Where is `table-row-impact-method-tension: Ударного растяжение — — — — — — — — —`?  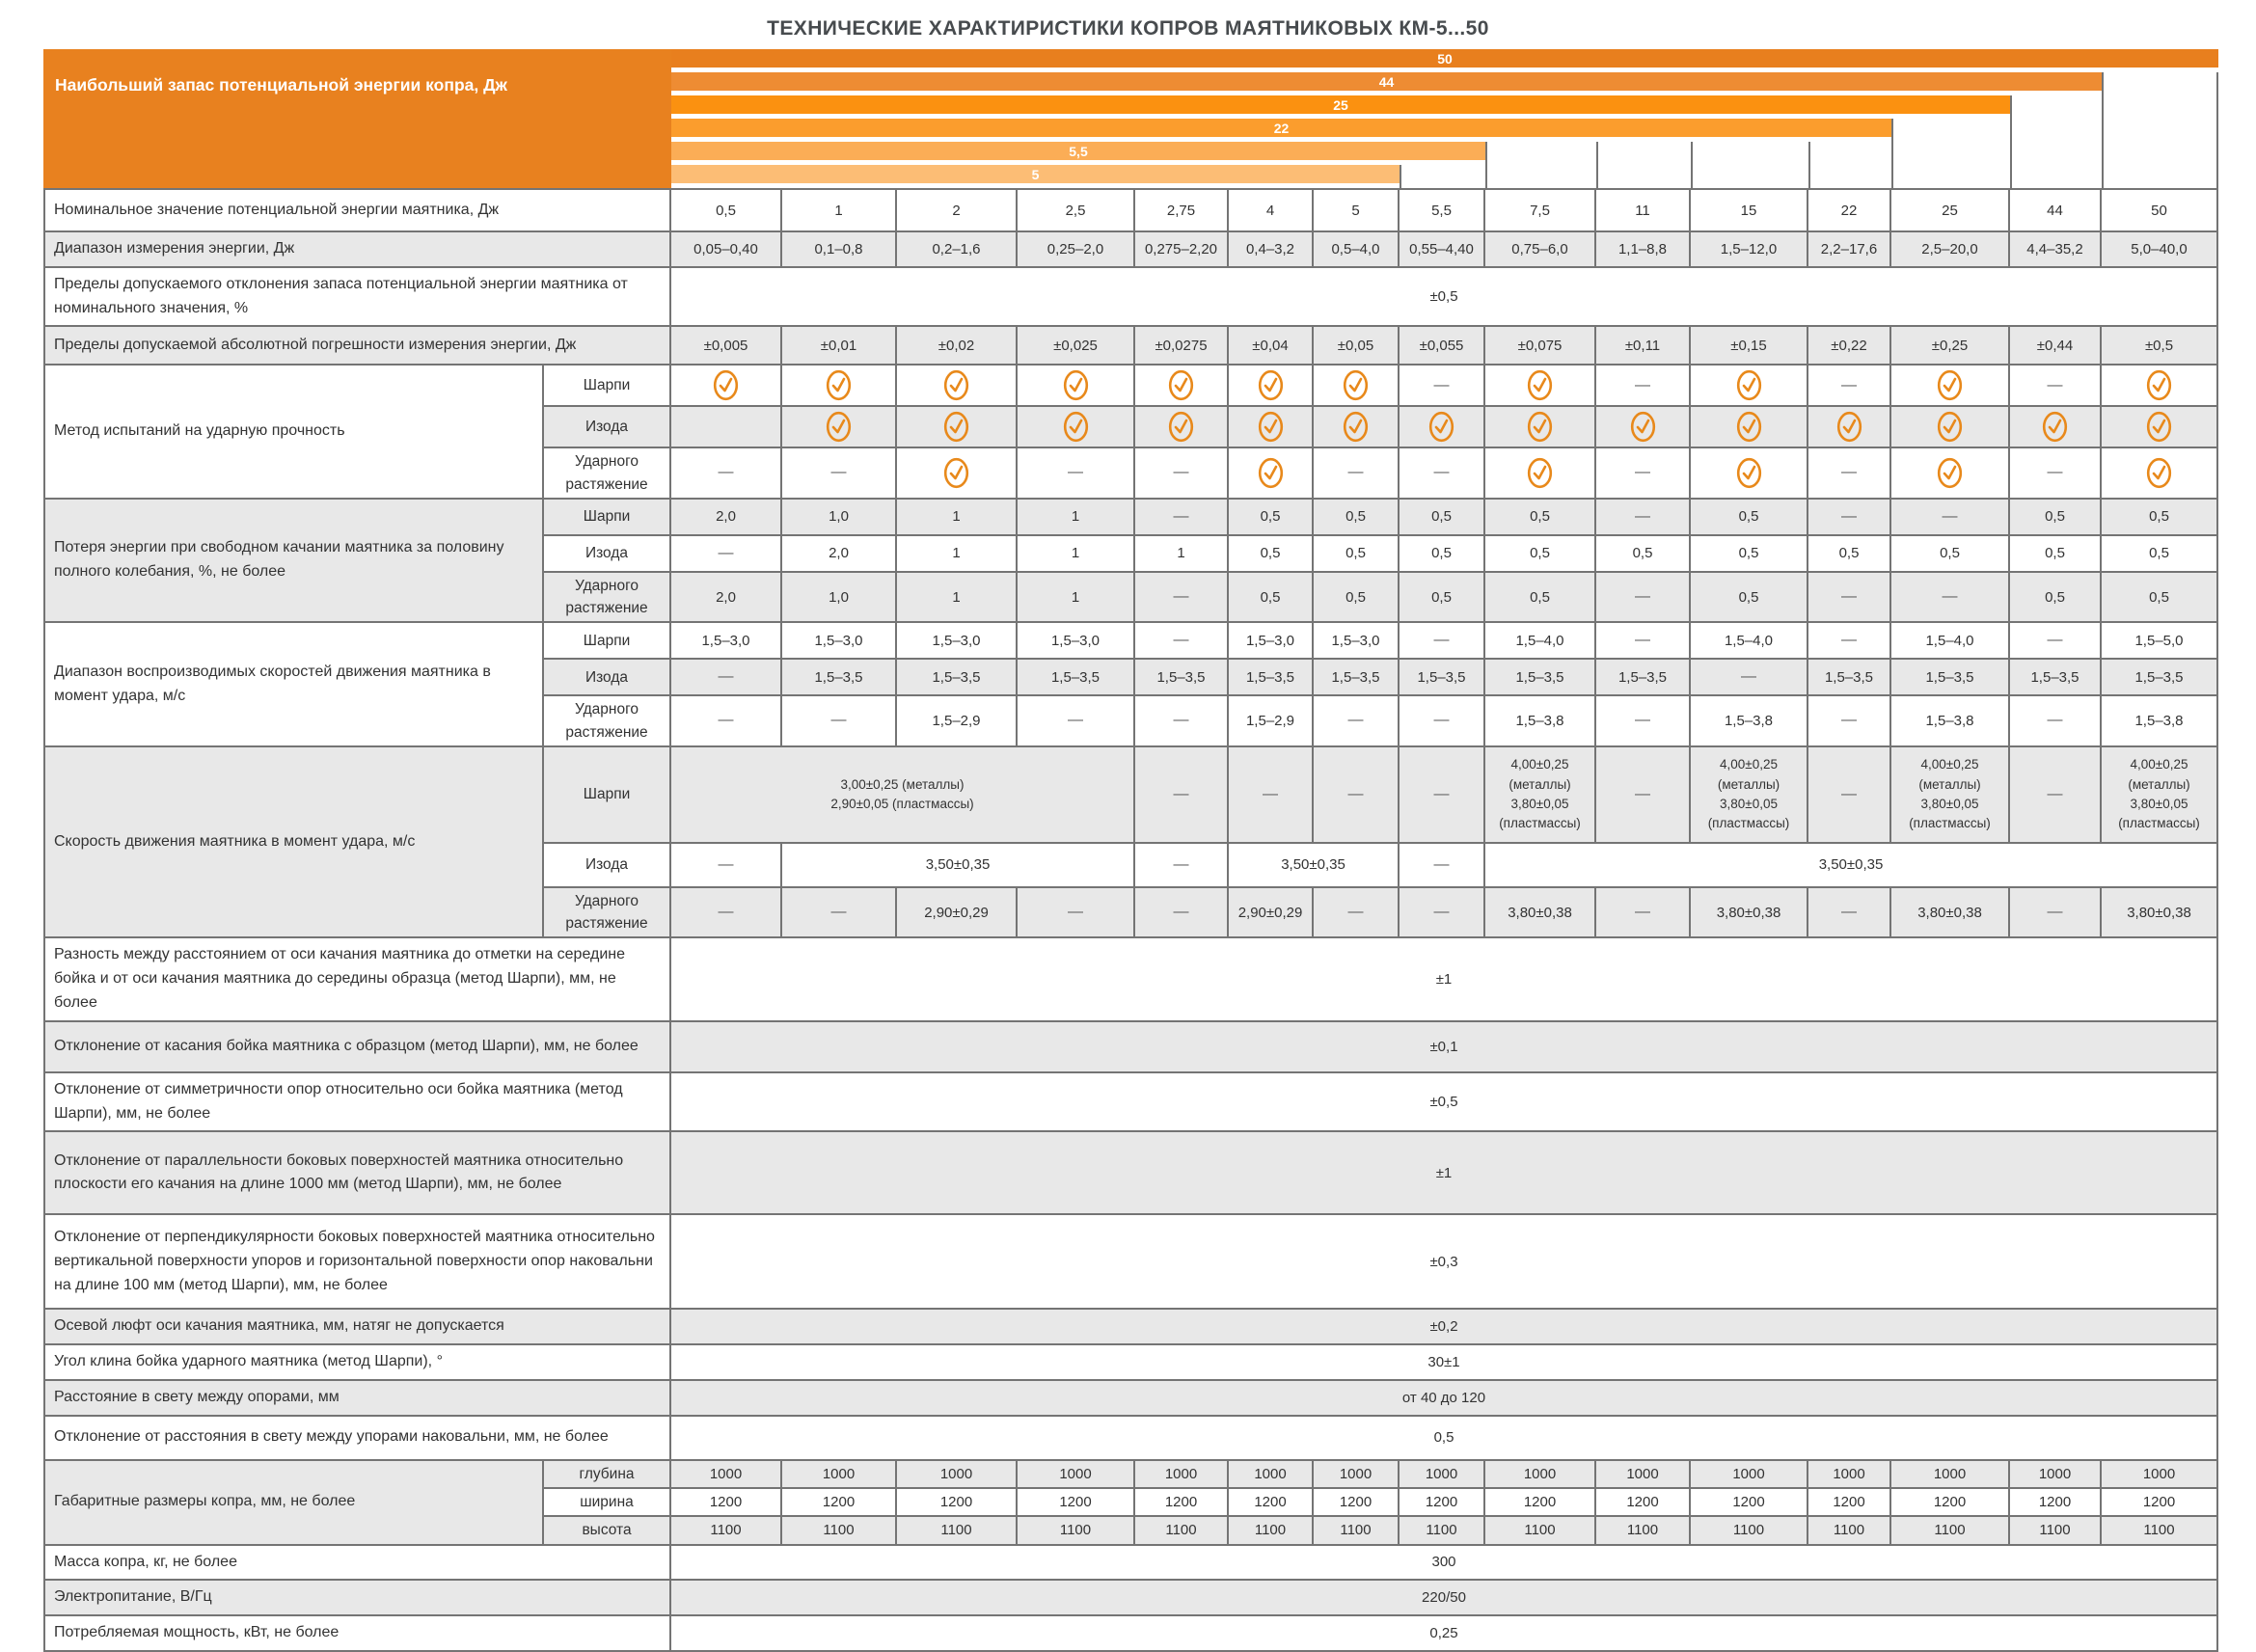 table-row-impact-method-tension: Ударного растяжение — — — — — — — — — is located at coordinates (1131, 473).